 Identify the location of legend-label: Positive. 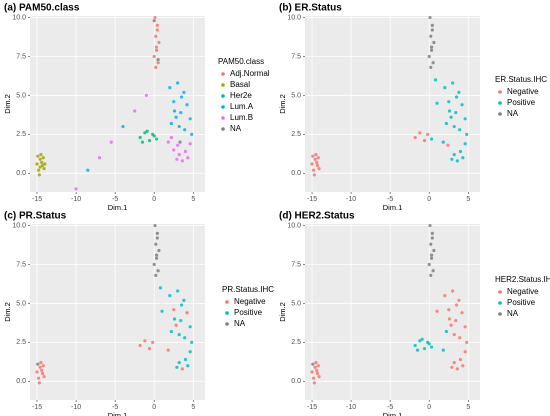
(521, 302).